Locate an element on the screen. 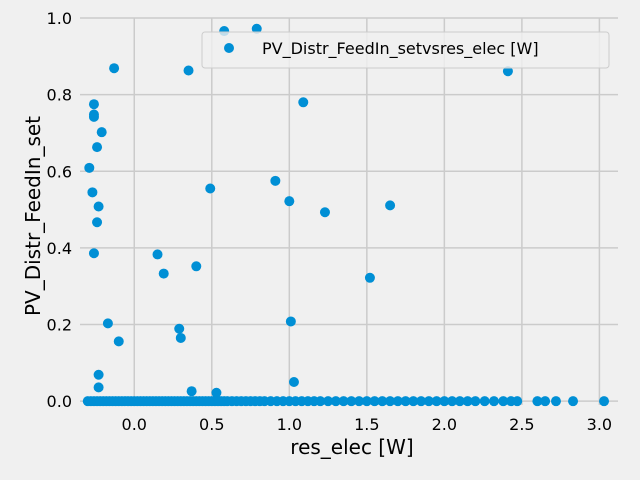 The width and height of the screenshot is (640, 480). y-tick-label: 0.0 is located at coordinates (59, 401).